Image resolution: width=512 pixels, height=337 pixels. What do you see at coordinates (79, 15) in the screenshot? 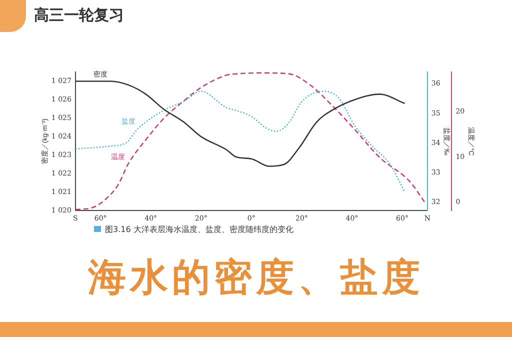
I see `chart-subtitle: 高三一轮复习` at bounding box center [79, 15].